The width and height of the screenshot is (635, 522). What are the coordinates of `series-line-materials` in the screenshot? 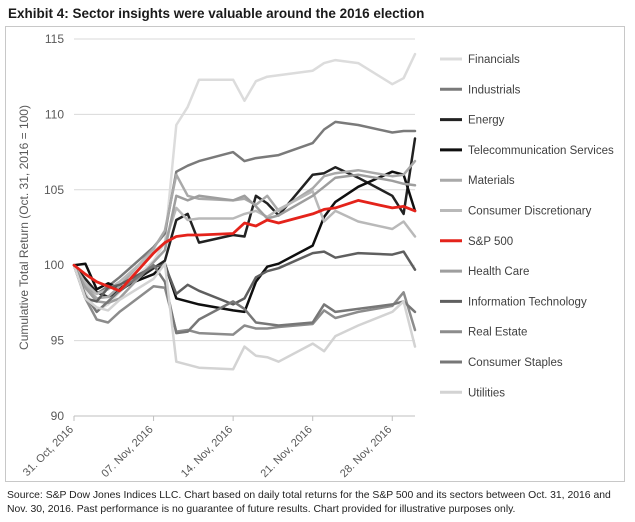 It's located at (244, 229).